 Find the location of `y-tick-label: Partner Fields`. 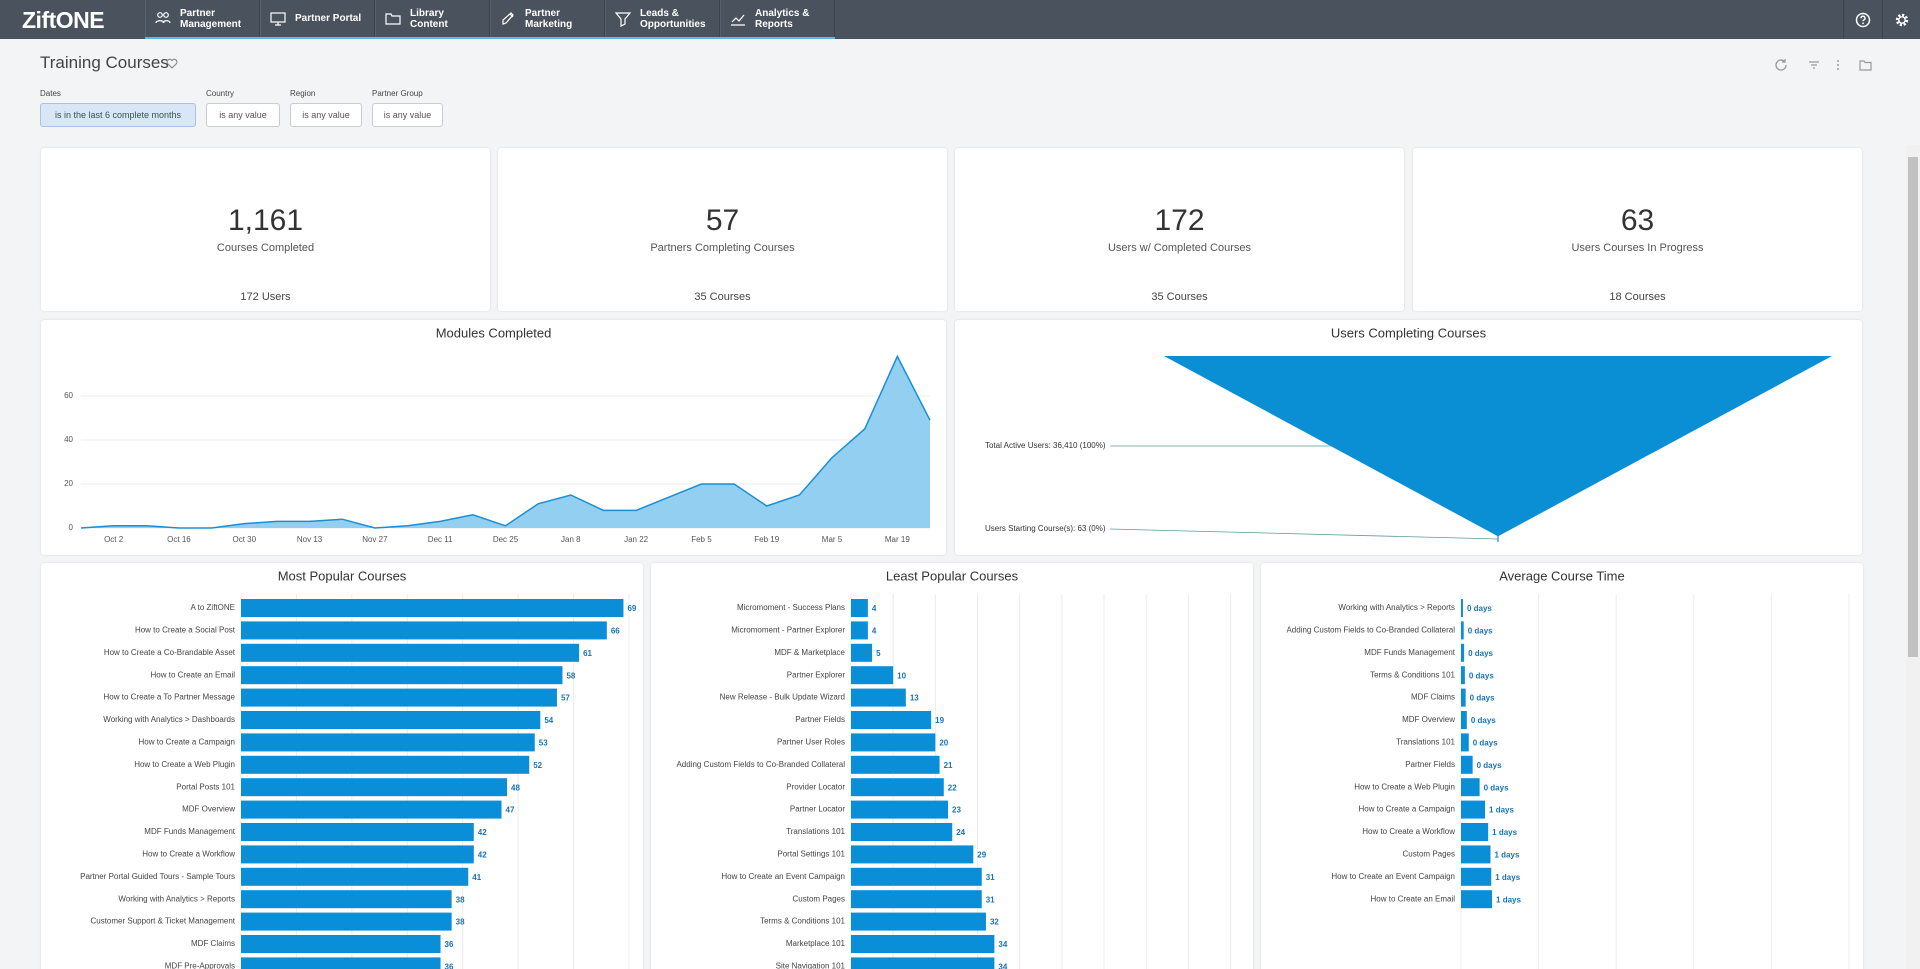

y-tick-label: Partner Fields is located at coordinates (1430, 764).